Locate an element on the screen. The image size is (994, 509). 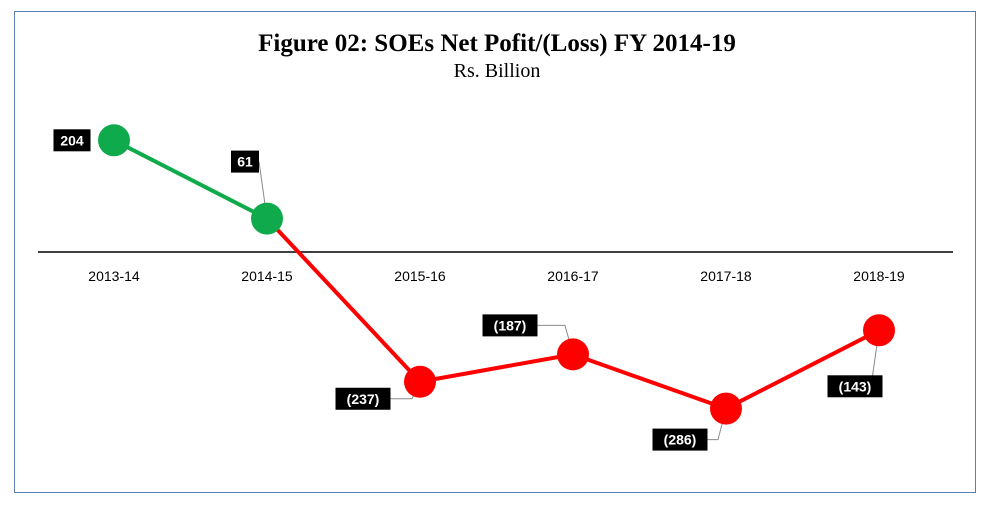
x-tick-label: 2014-15 is located at coordinates (267, 276).